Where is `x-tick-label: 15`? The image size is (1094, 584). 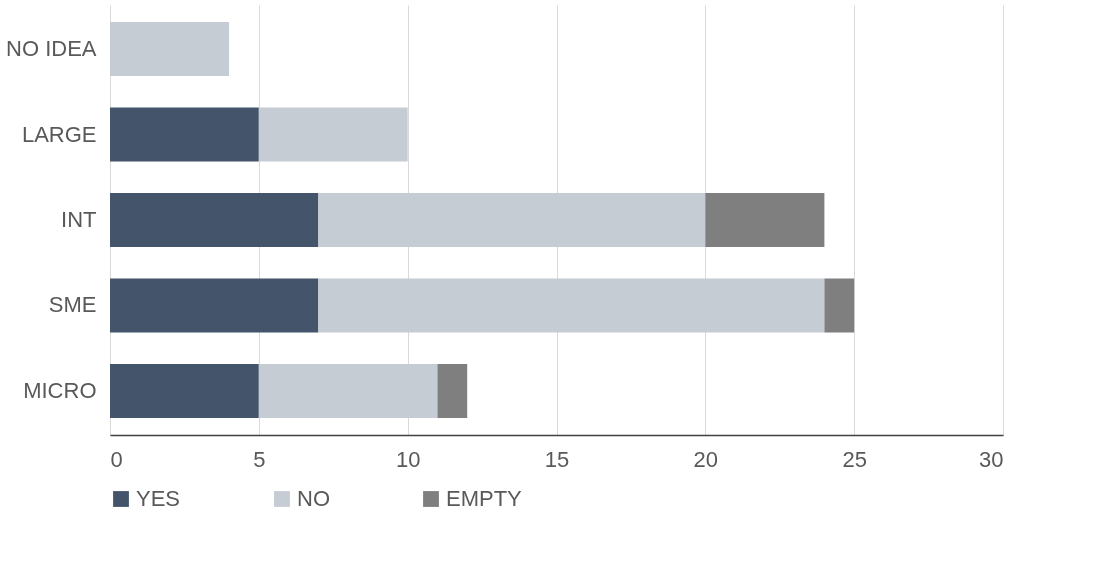
x-tick-label: 15 is located at coordinates (557, 459).